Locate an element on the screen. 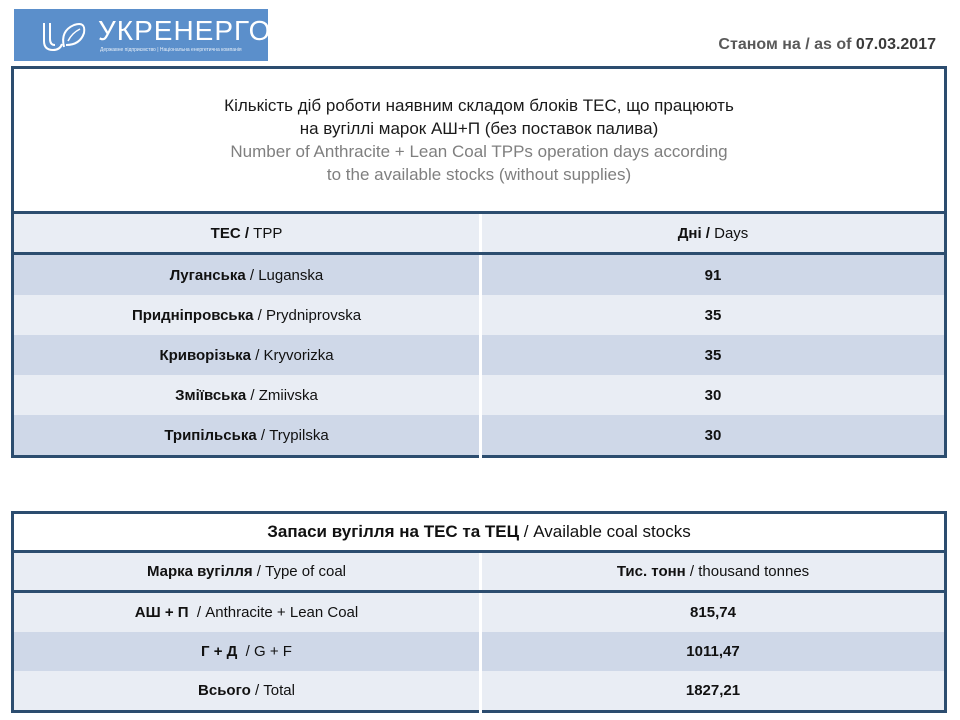  stock-value: 1827,21 is located at coordinates (713, 691).